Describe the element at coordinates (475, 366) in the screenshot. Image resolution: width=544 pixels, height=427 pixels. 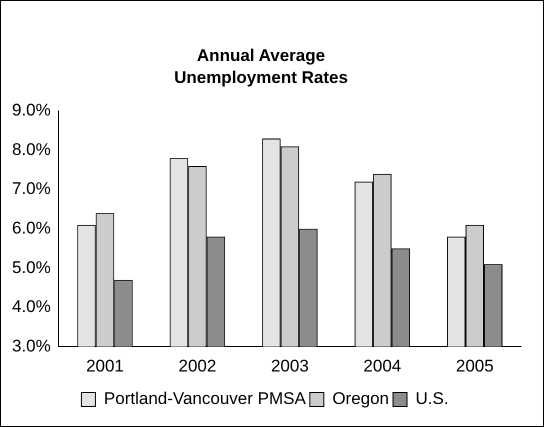
I see `x-tick-label: 2005` at that location.